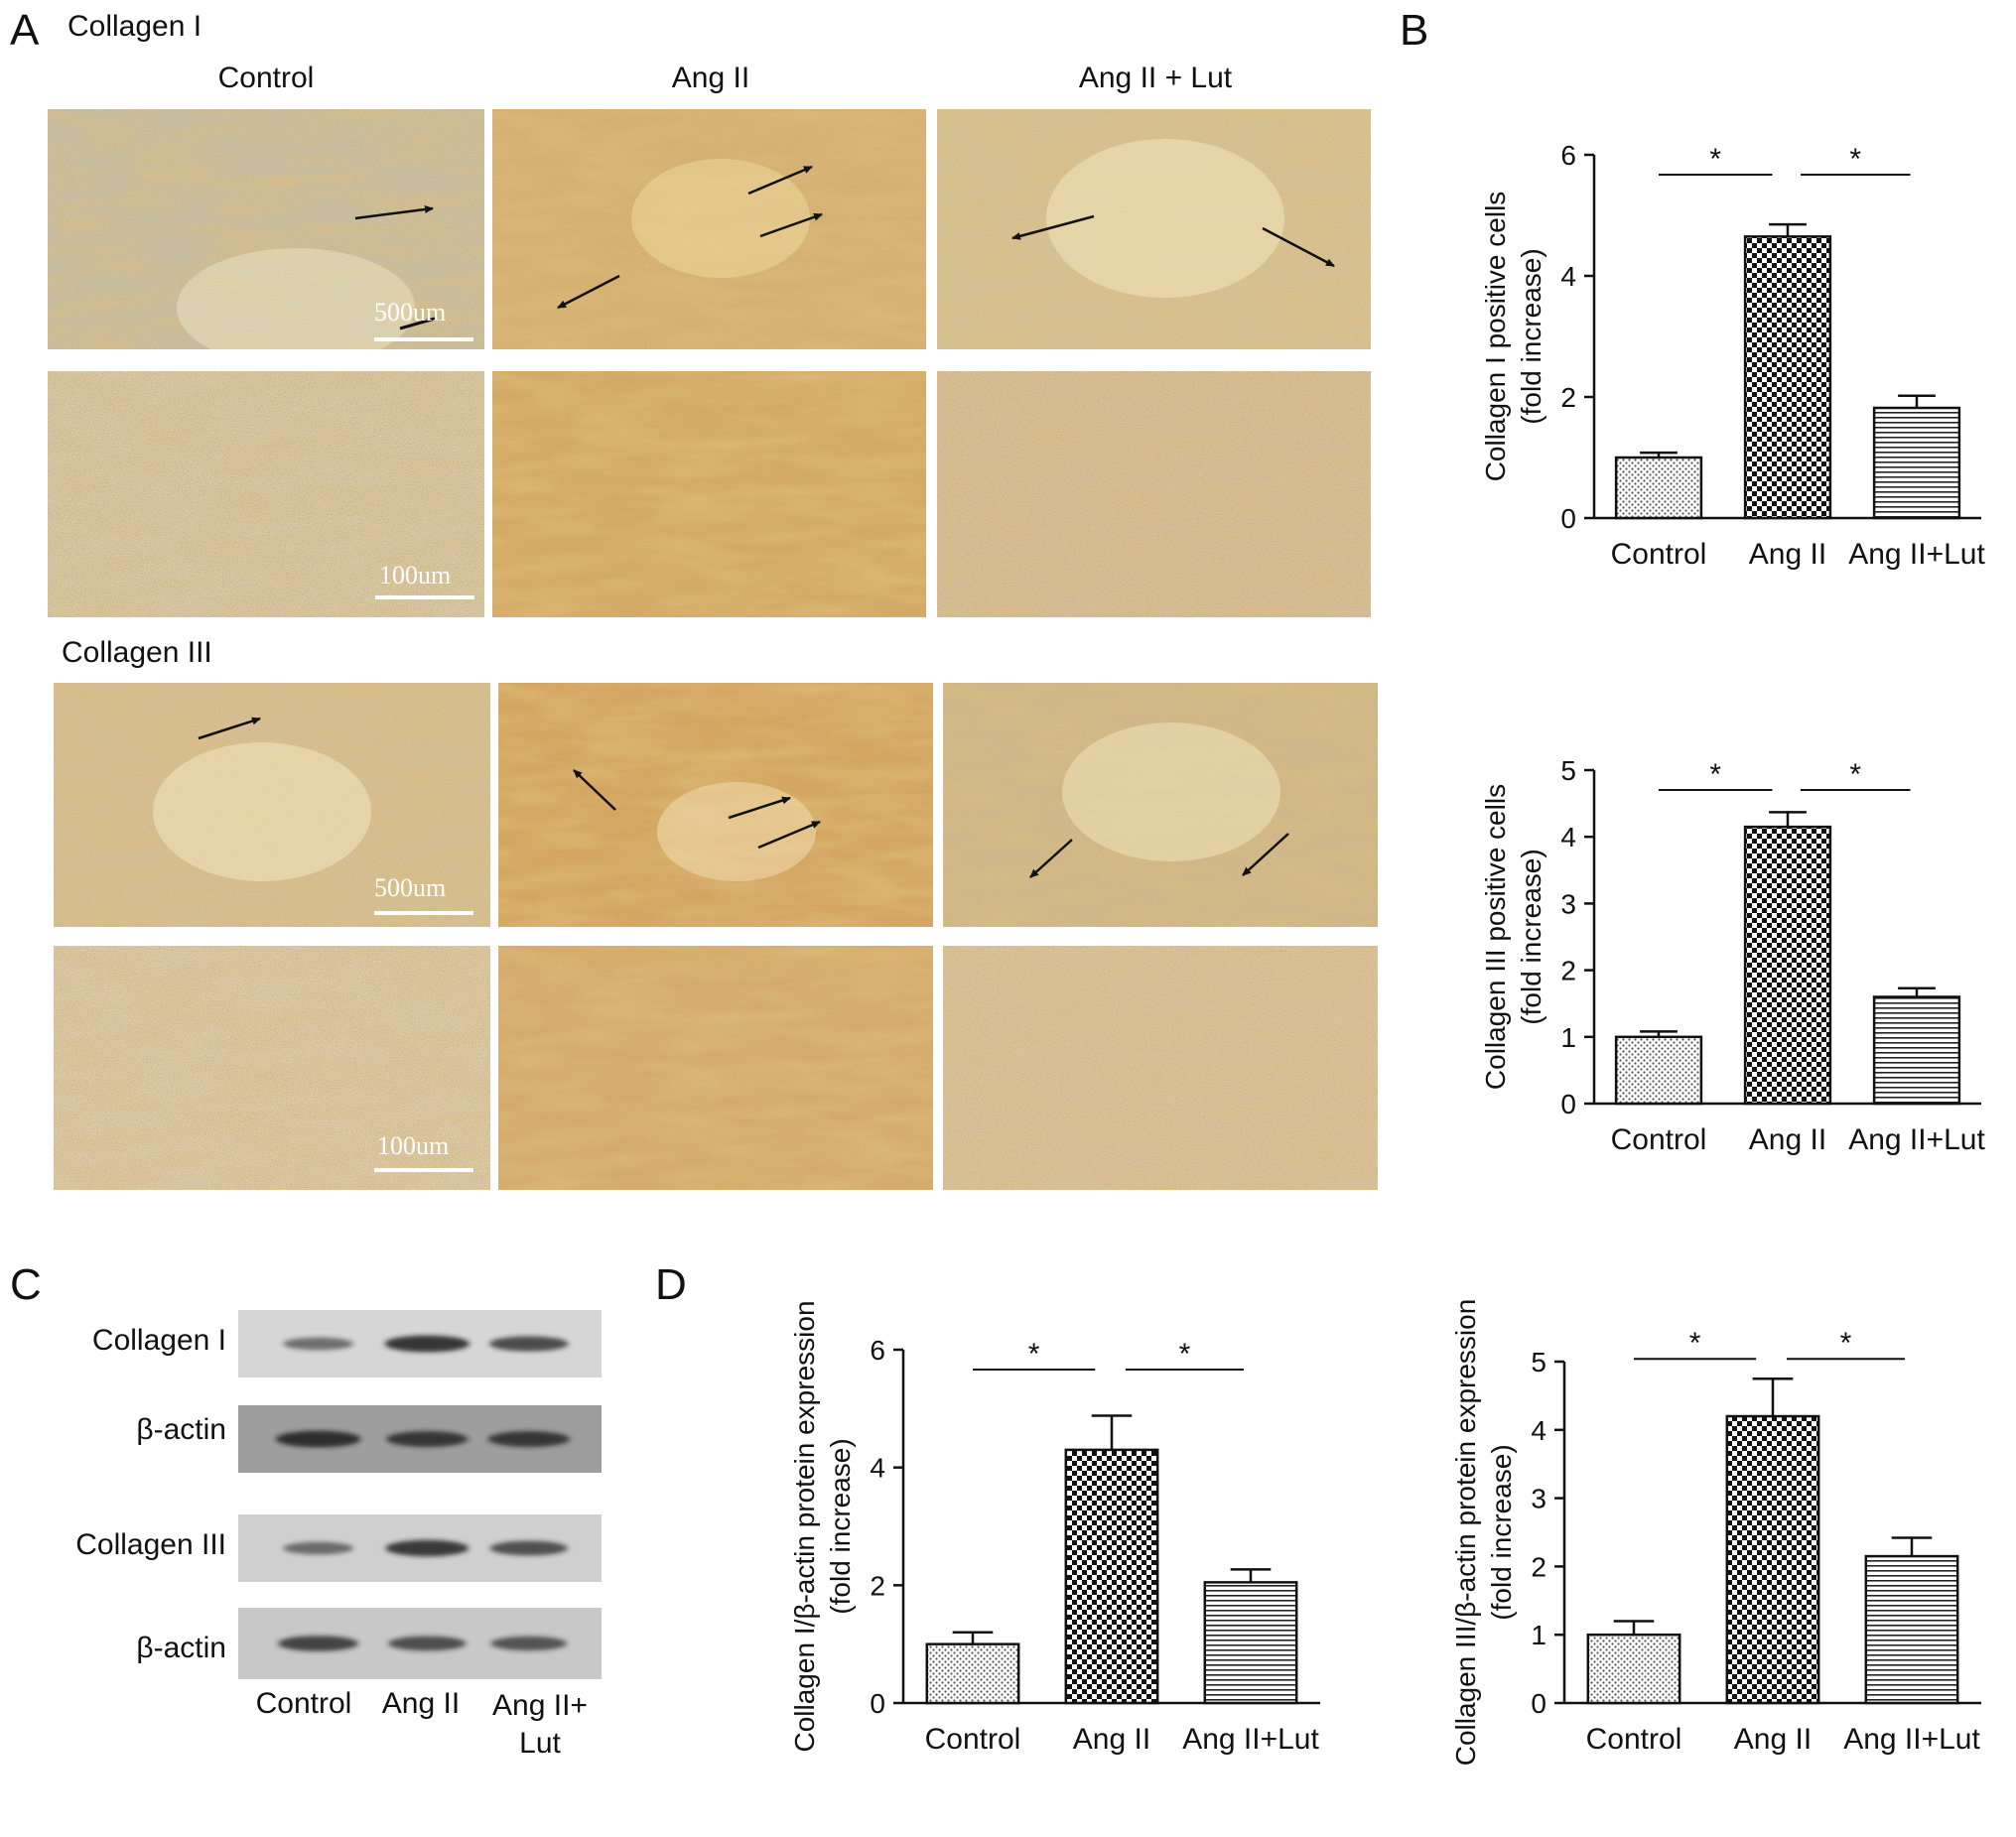  What do you see at coordinates (158, 1340) in the screenshot?
I see `blot-row-label-collagen-i: Collagen I` at bounding box center [158, 1340].